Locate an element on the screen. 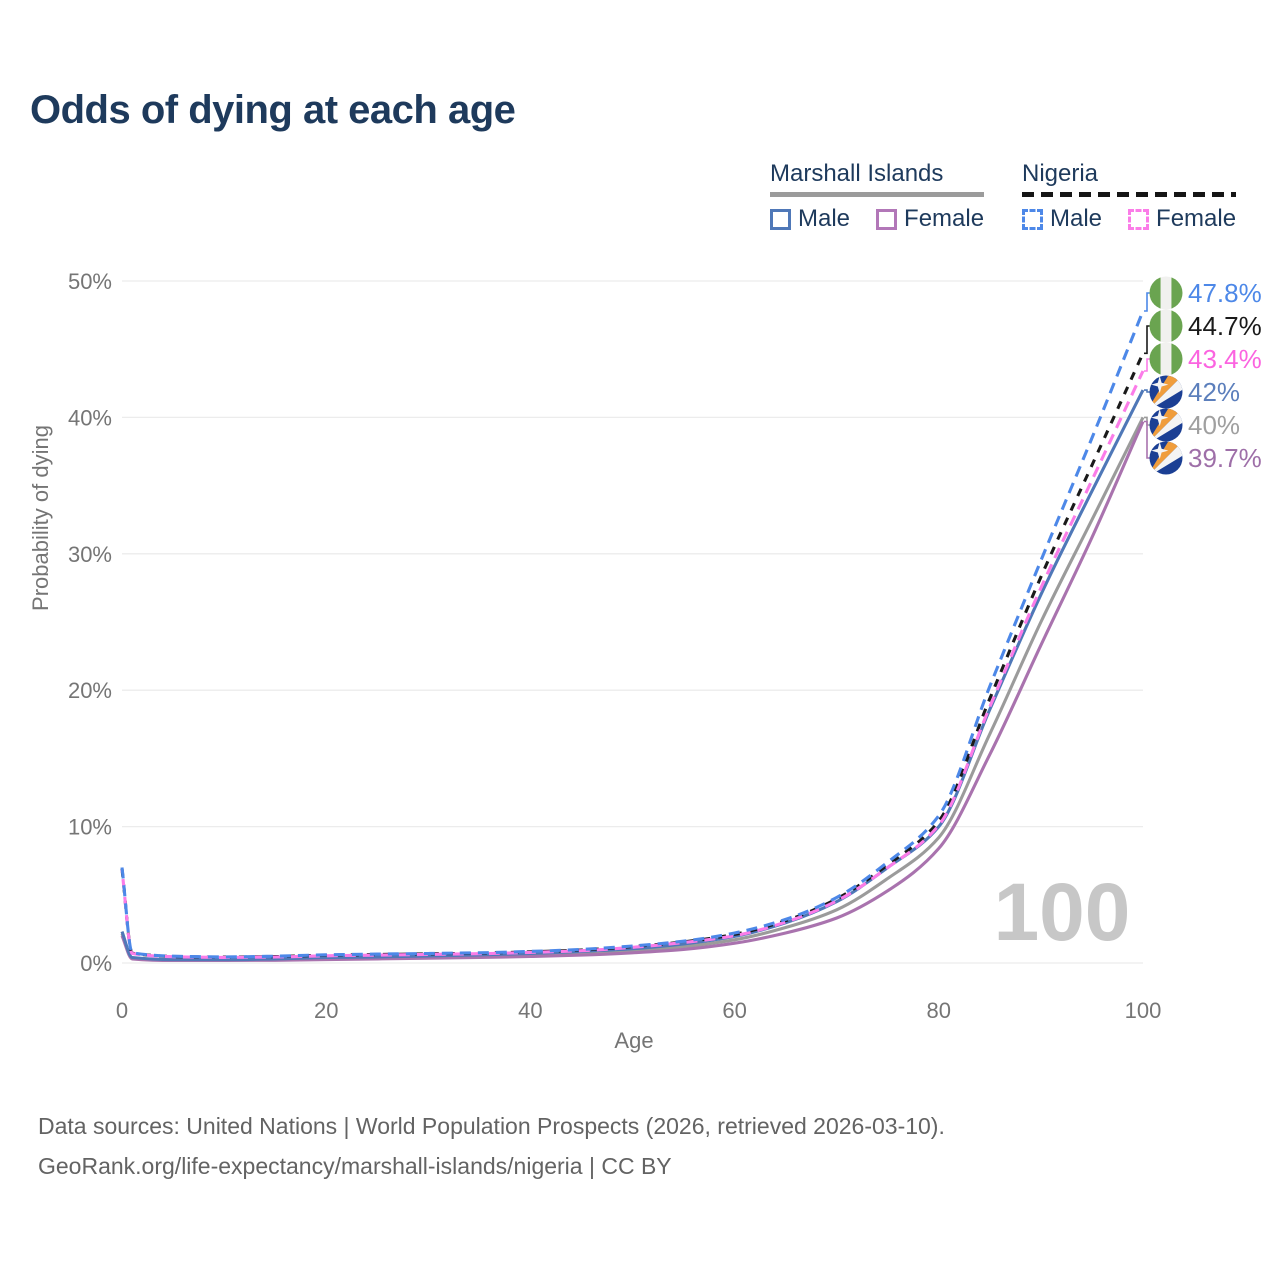  legend-group-marshall-islands: Marshall Islands Male Female is located at coordinates (877, 196).